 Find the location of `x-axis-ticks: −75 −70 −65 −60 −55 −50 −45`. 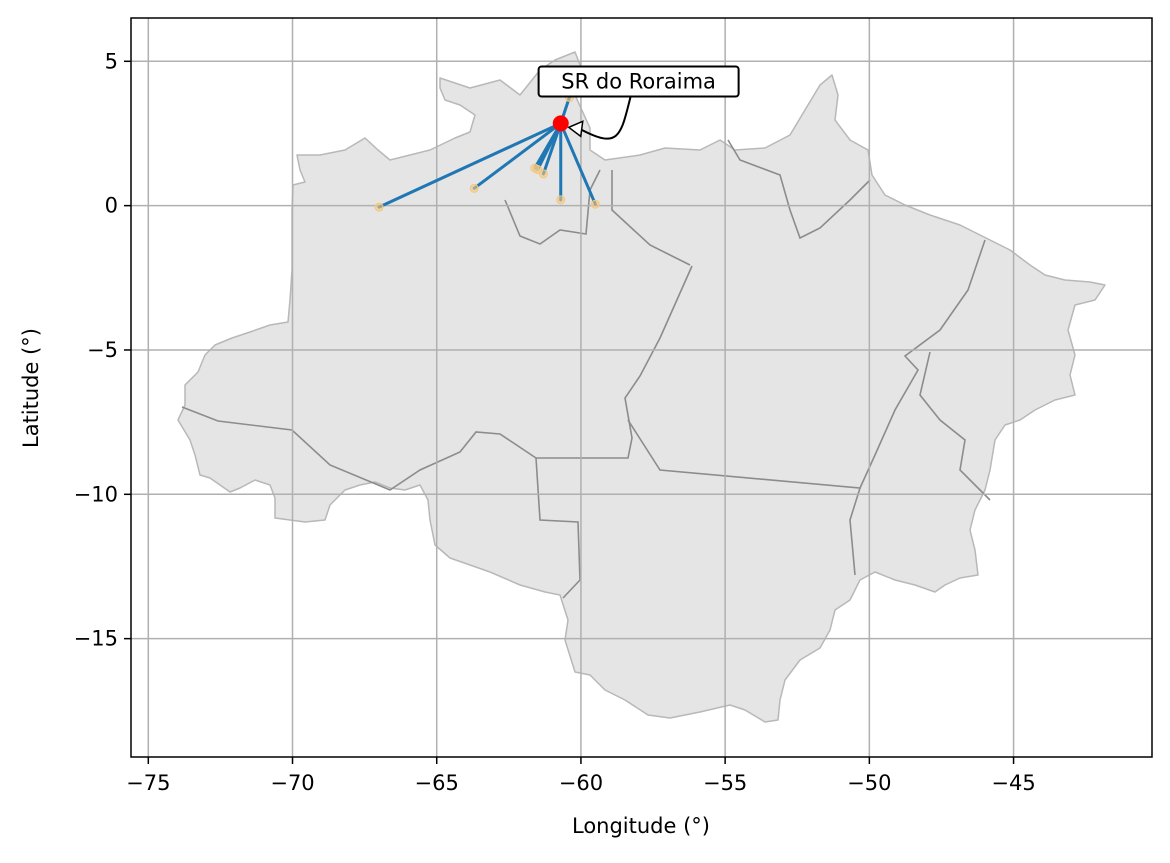

x-axis-ticks: −75 −70 −65 −60 −55 −50 −45 is located at coordinates (581, 776).